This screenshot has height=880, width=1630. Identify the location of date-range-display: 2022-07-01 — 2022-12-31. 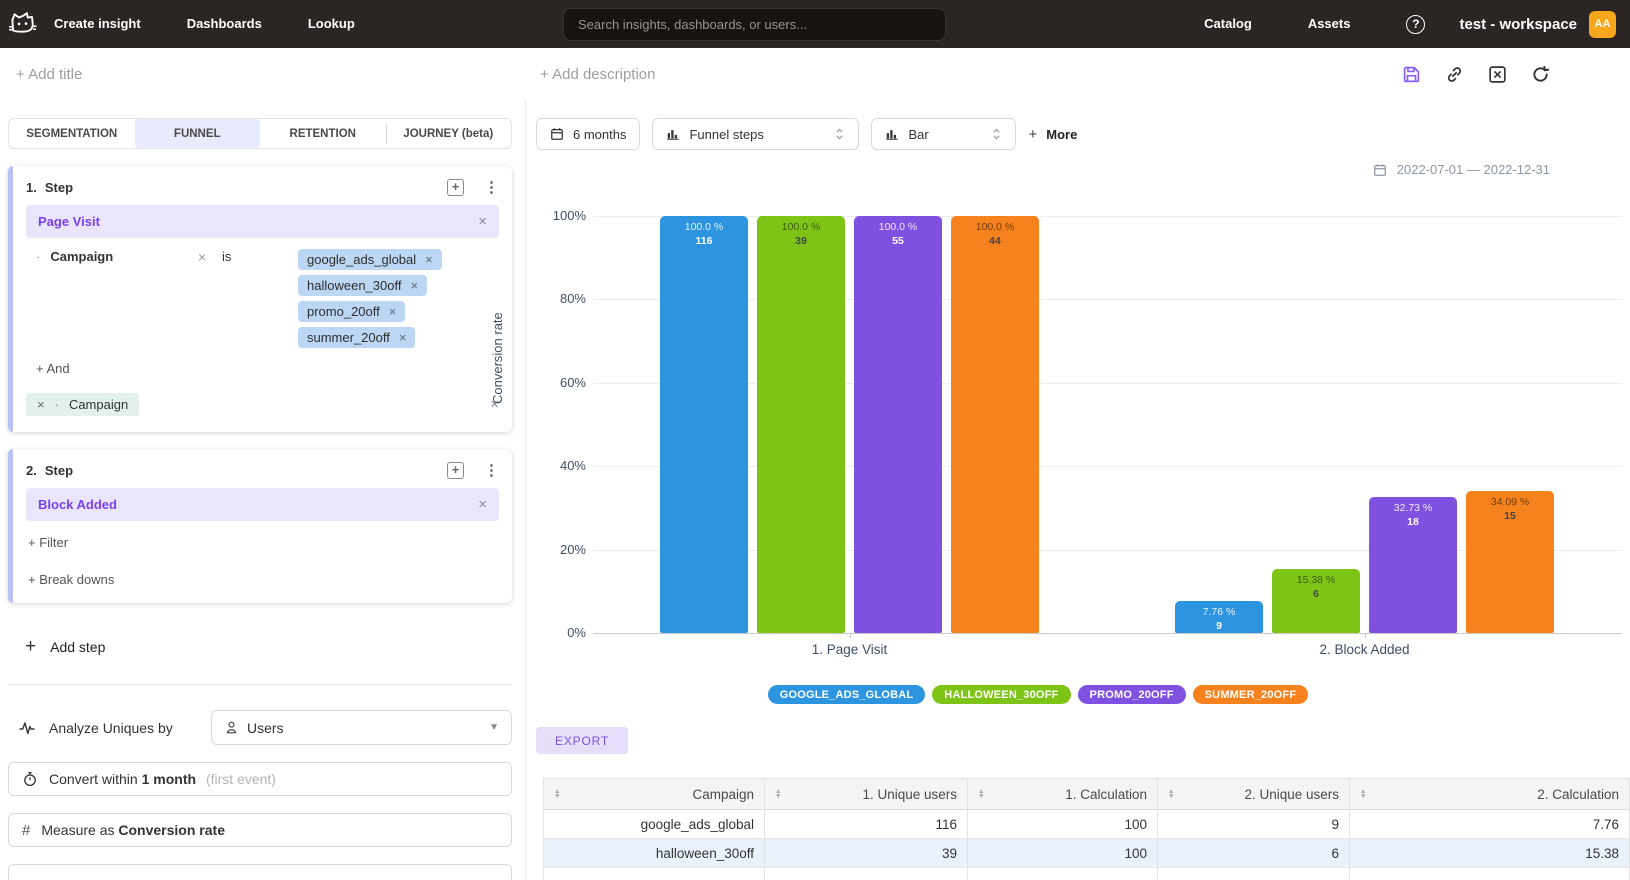
(1461, 169).